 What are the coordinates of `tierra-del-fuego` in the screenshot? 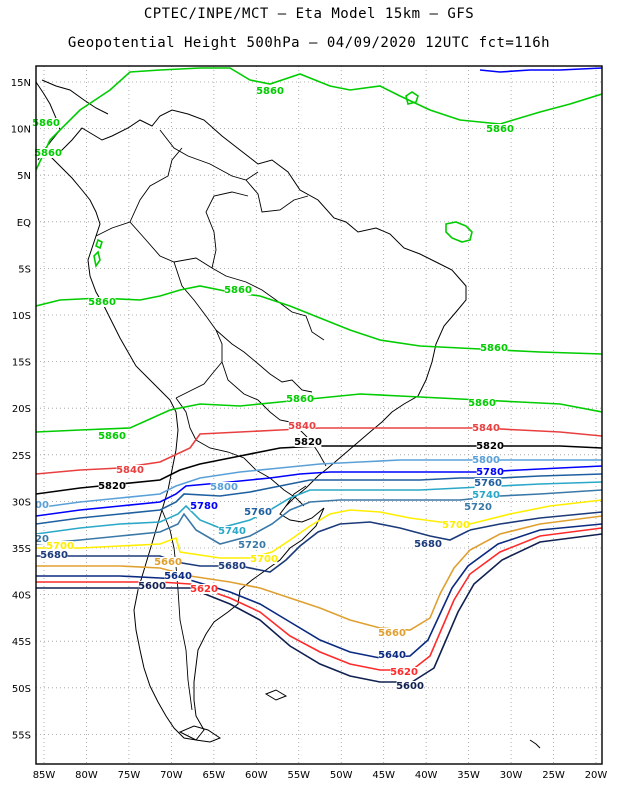 It's located at (200, 734).